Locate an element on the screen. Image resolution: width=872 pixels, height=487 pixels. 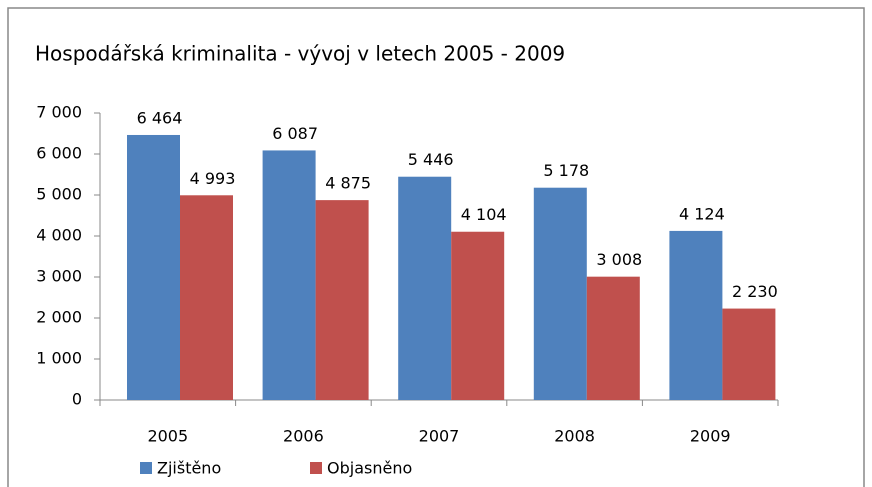
y-tick-label: 5 000 is located at coordinates (59, 194).